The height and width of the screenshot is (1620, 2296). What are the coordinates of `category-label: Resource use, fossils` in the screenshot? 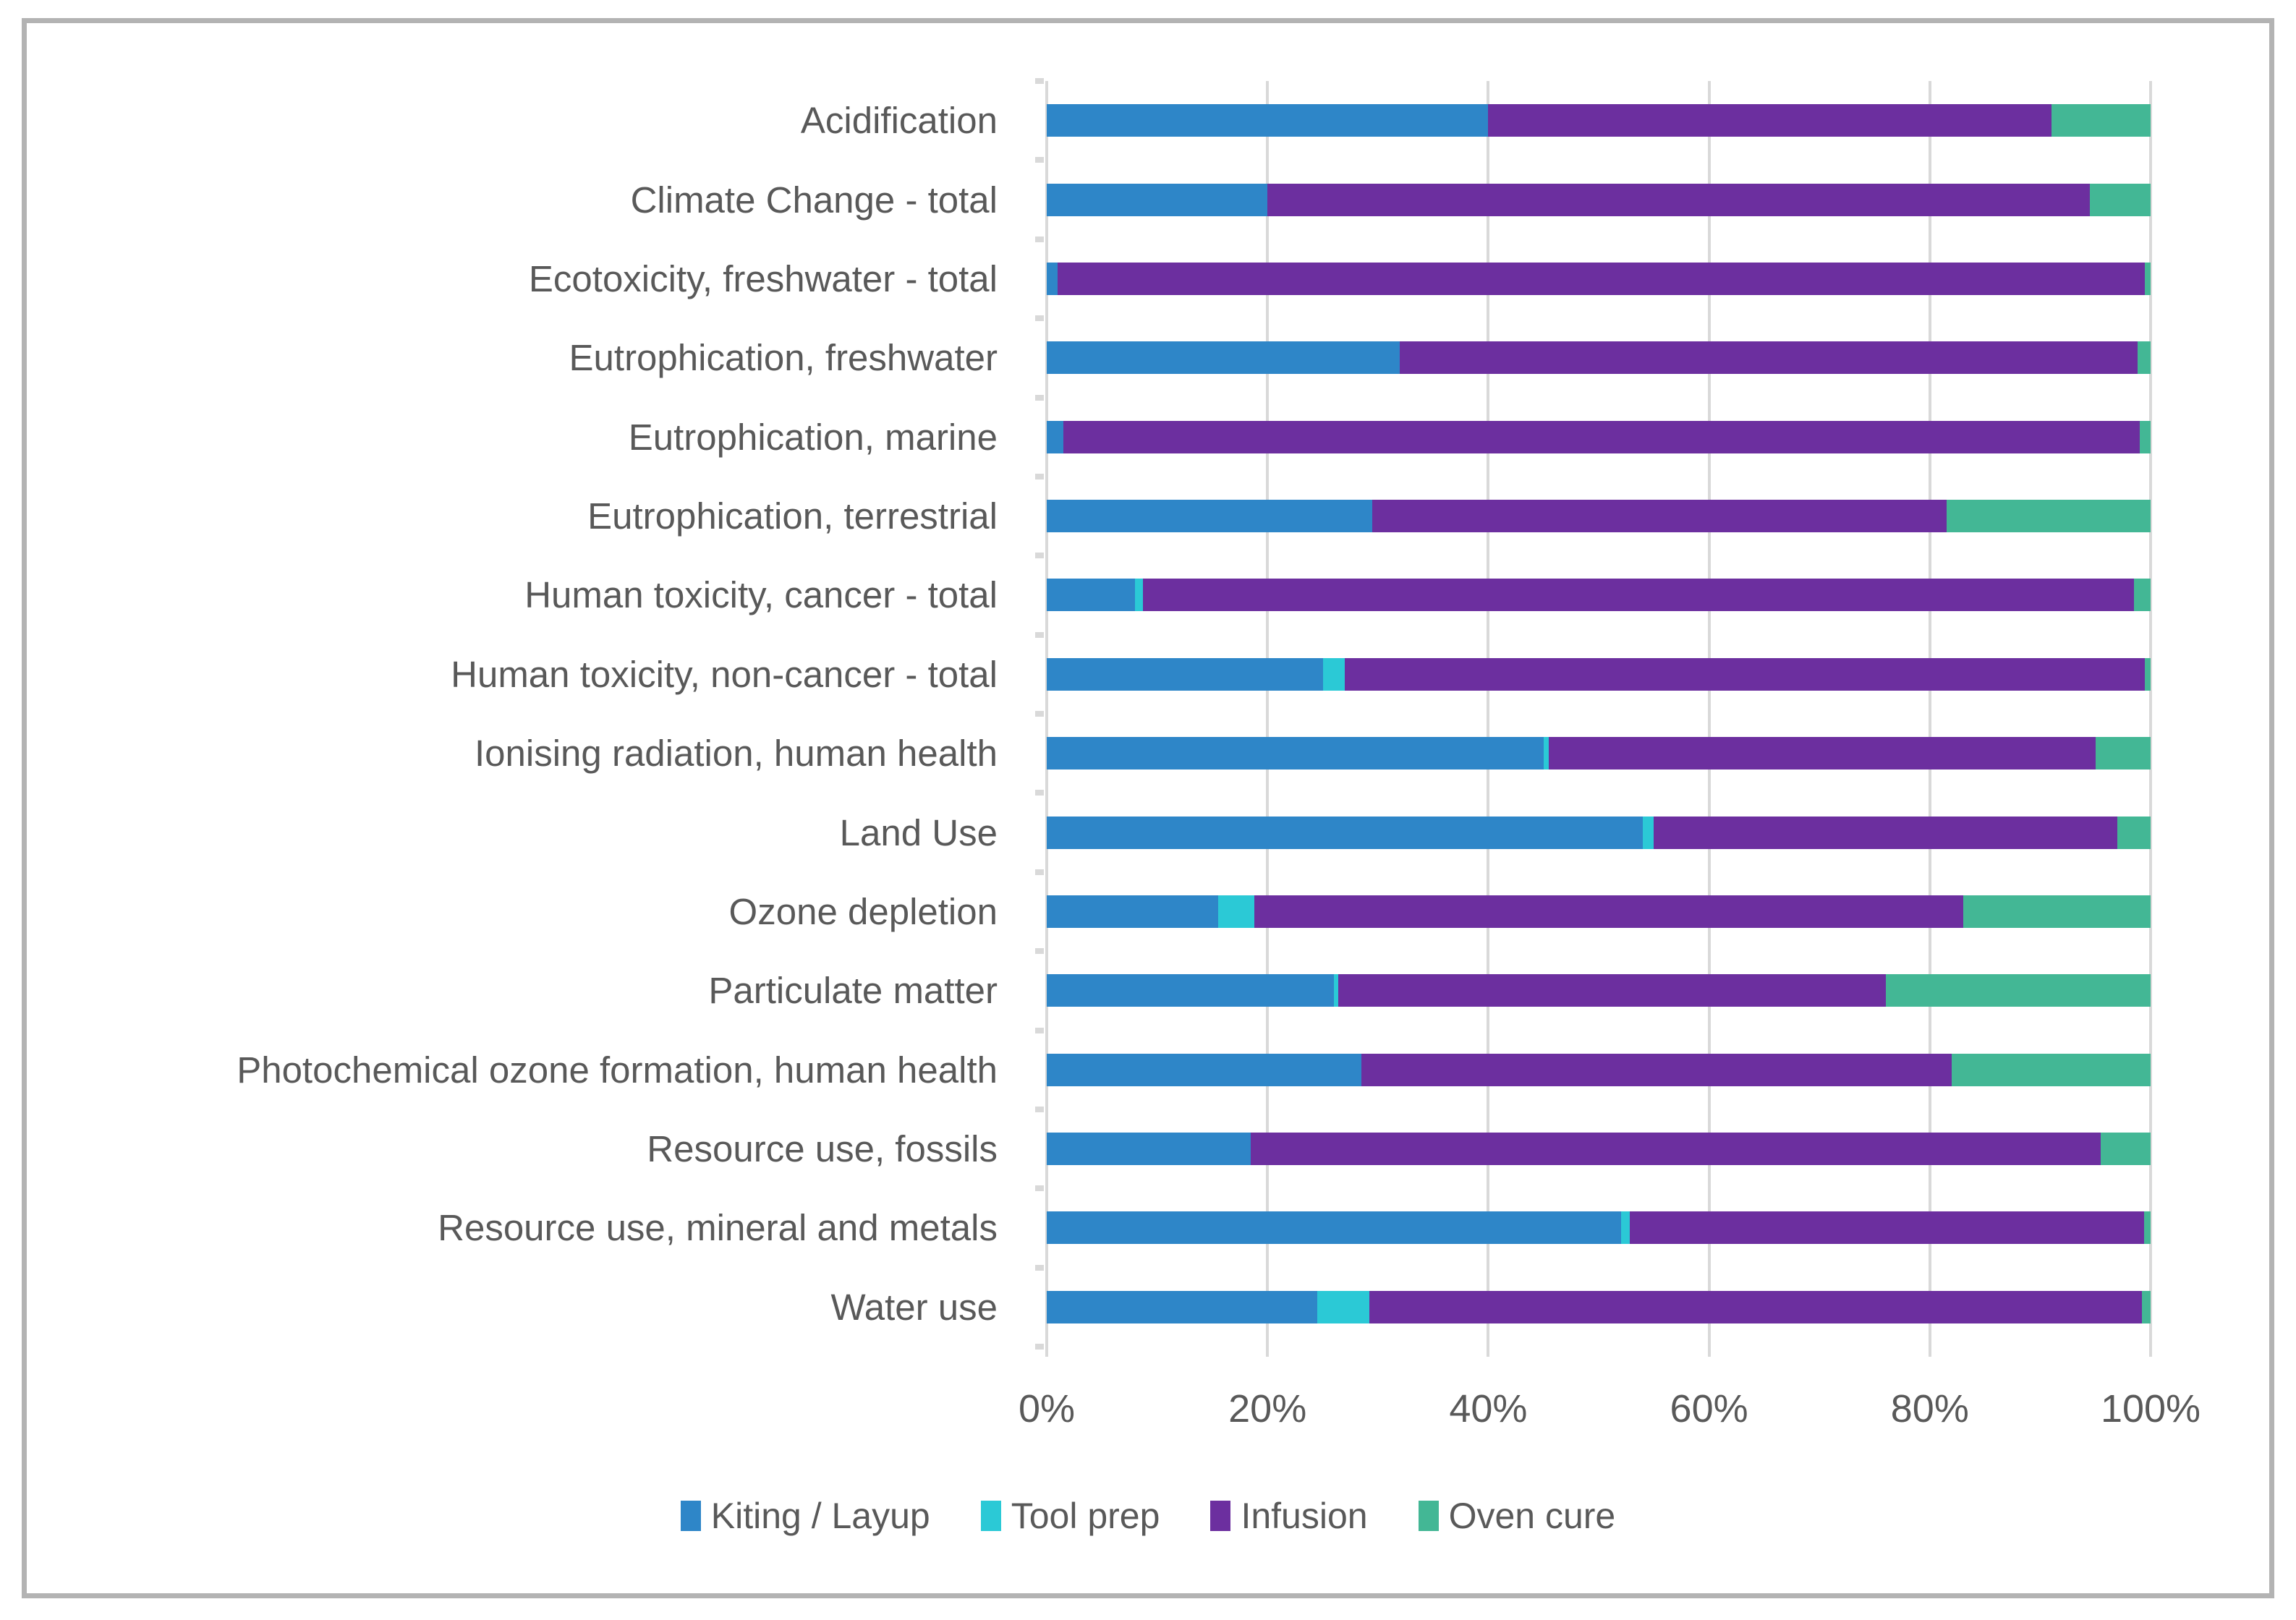 It's located at (822, 1149).